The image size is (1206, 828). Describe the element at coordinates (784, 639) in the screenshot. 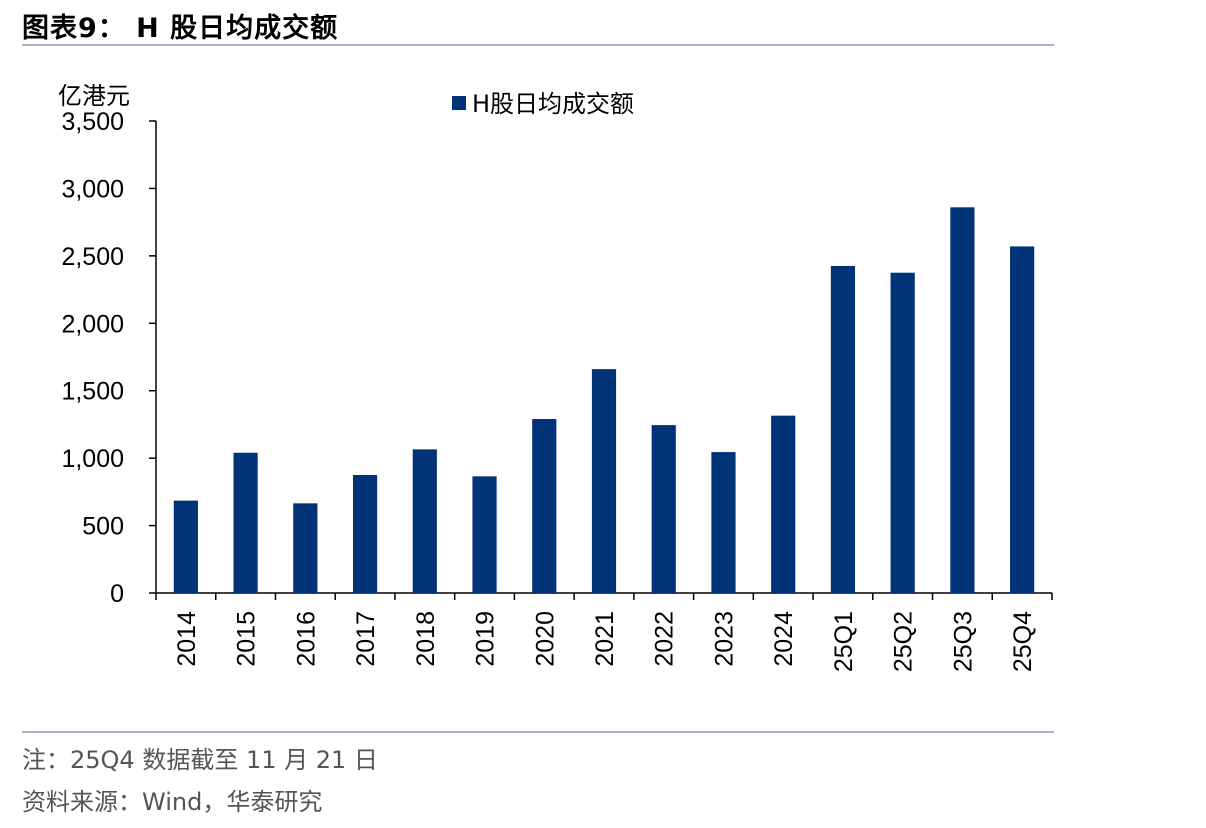

I see `x-tick-label: 2024` at that location.